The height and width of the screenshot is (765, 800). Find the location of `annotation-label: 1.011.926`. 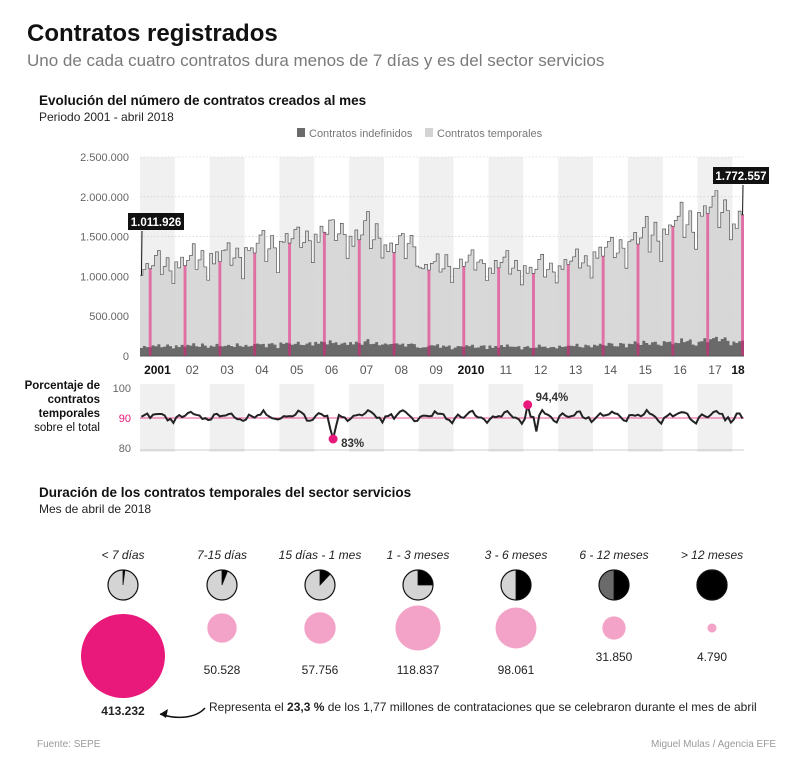

annotation-label: 1.011.926 is located at coordinates (156, 223).